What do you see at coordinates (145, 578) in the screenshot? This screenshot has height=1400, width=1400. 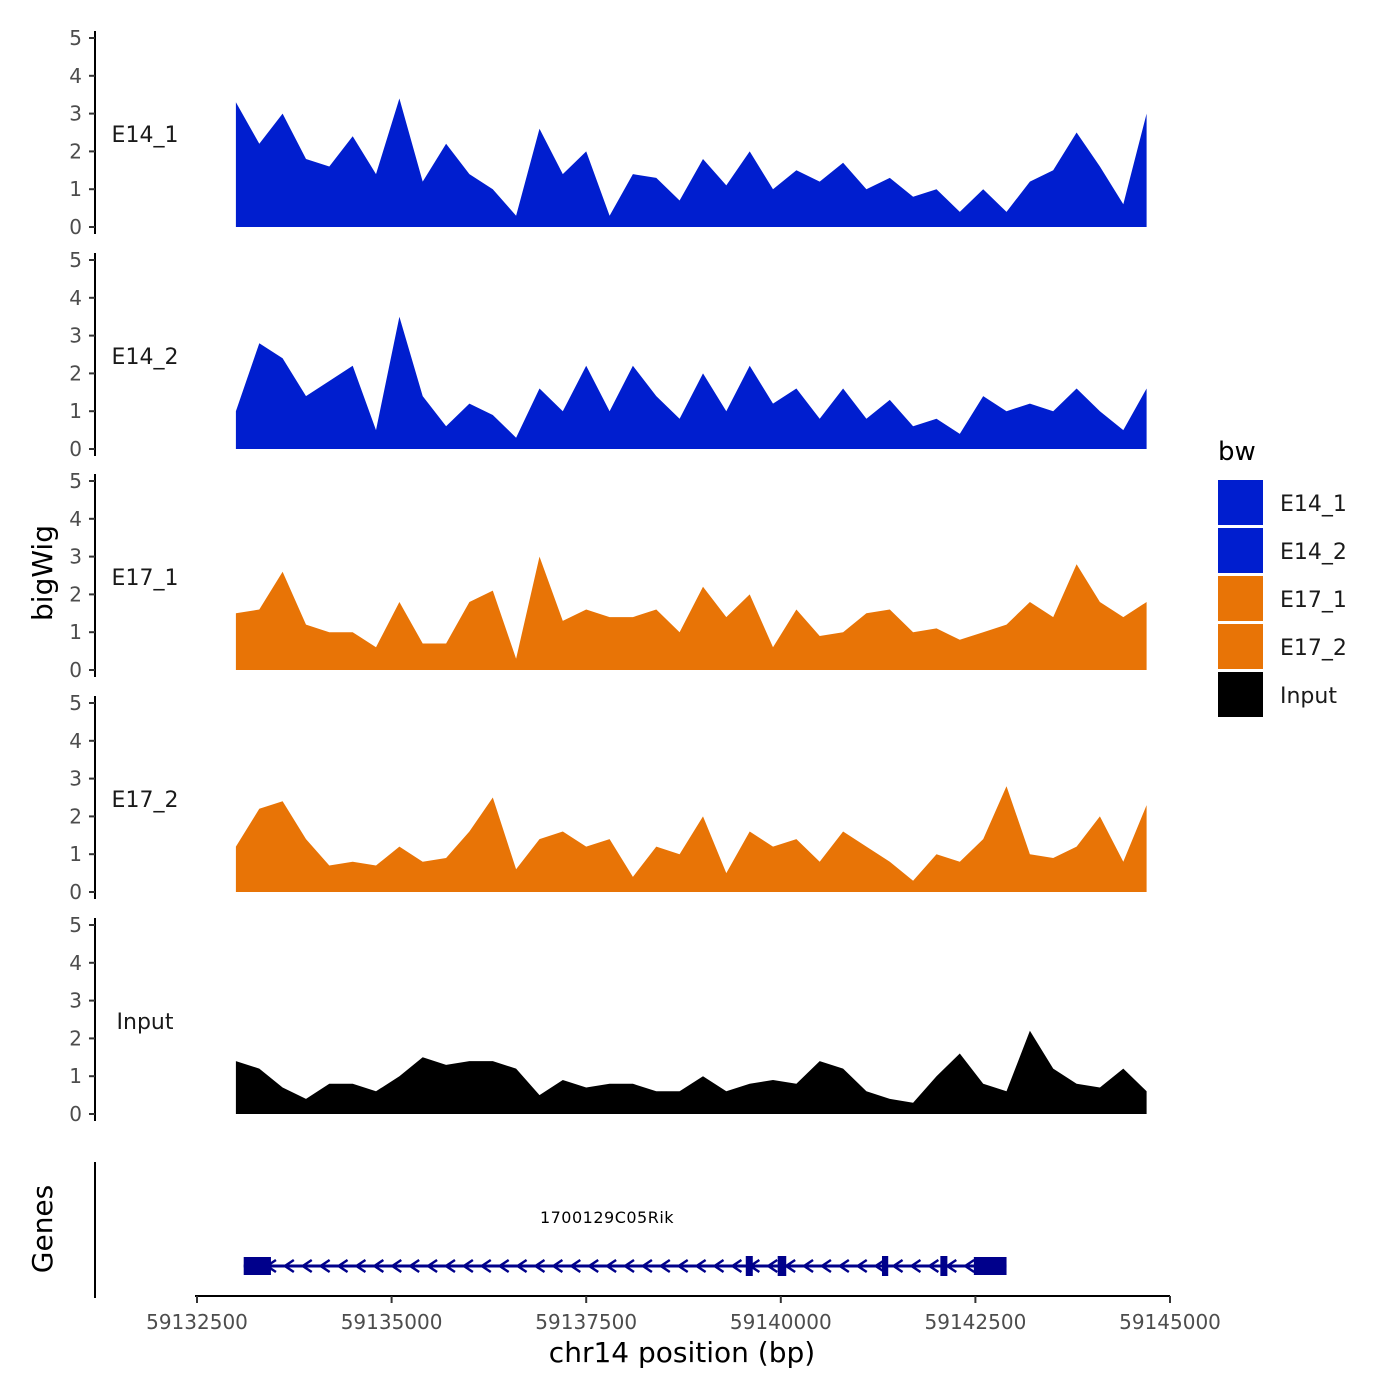 I see `track-label-E17_1: E17_1` at bounding box center [145, 578].